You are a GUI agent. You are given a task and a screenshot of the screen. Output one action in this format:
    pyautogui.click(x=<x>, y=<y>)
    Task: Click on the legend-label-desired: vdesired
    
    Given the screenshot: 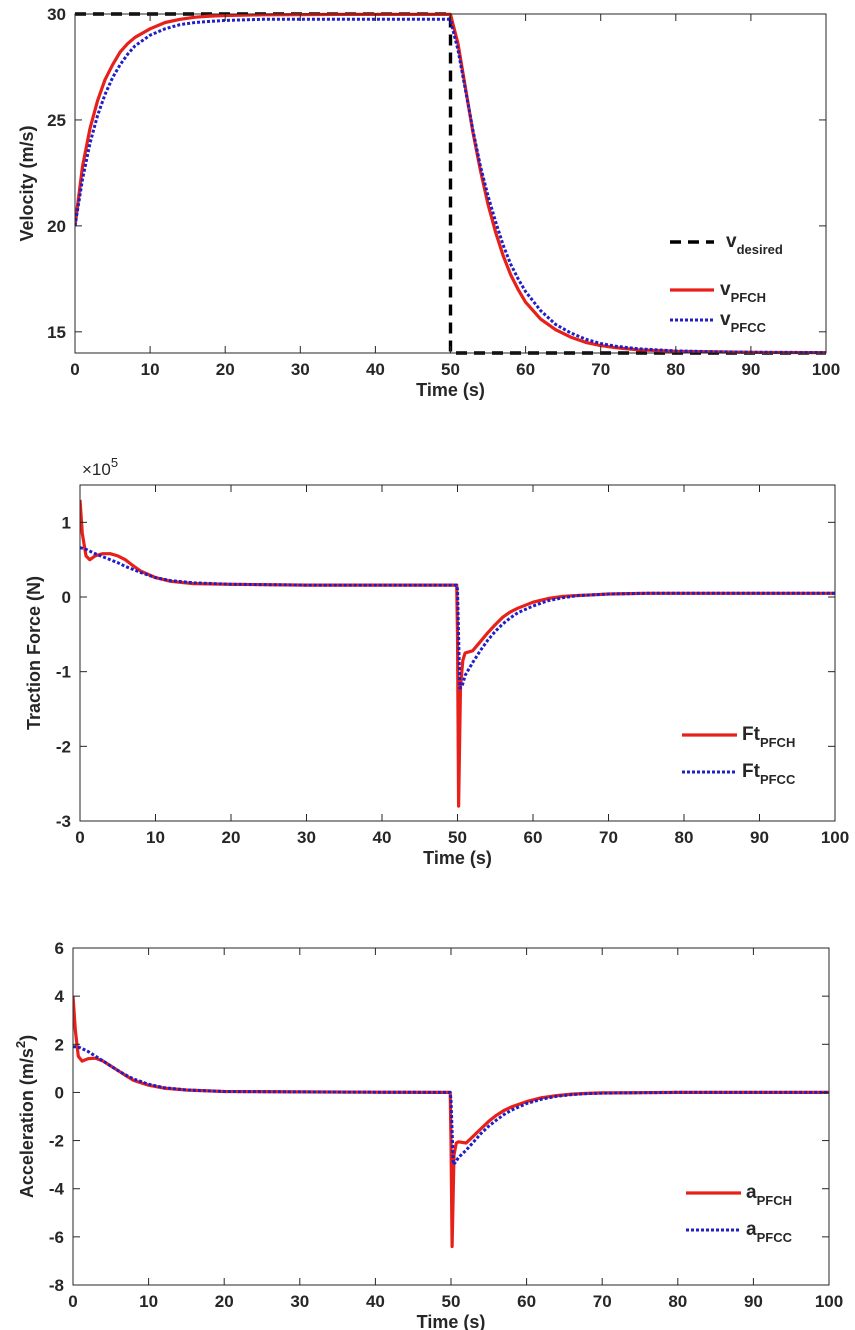 What is the action you would take?
    pyautogui.click(x=754, y=244)
    